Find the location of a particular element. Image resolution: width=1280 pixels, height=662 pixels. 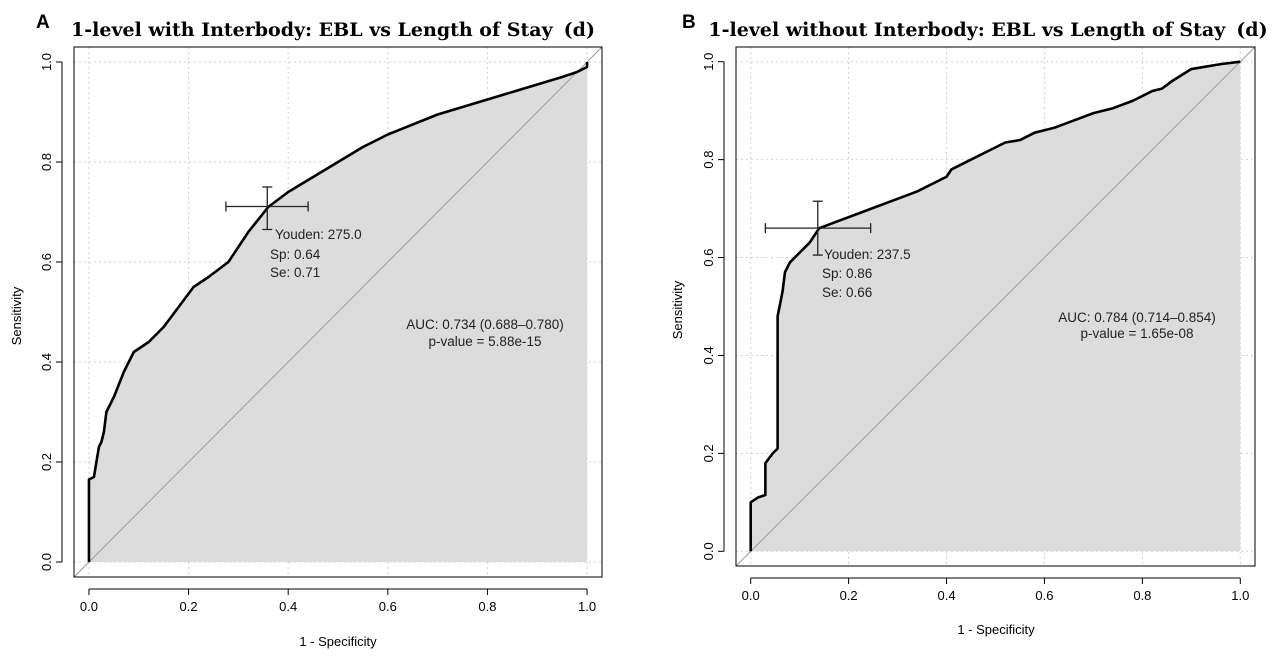

pvalue-text: p-value = 5.88e-15 is located at coordinates (485, 341).